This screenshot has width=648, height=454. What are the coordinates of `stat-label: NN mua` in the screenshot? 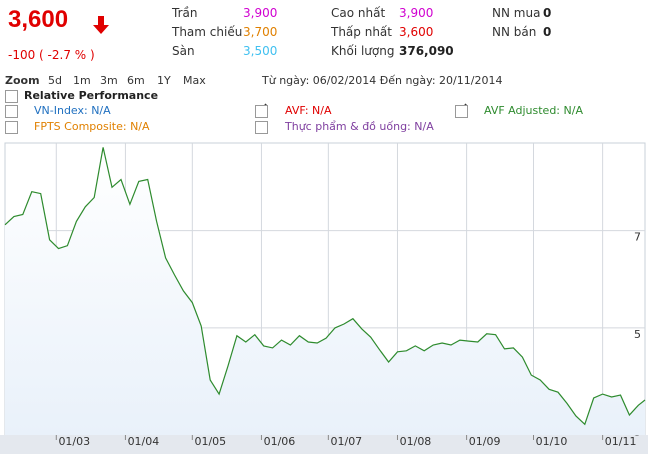 It's located at (516, 13).